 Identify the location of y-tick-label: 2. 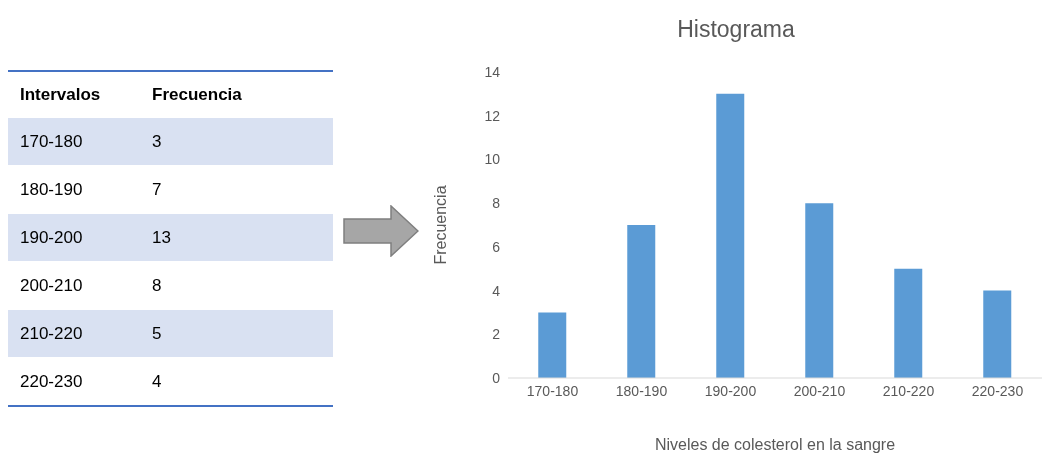
(496, 334).